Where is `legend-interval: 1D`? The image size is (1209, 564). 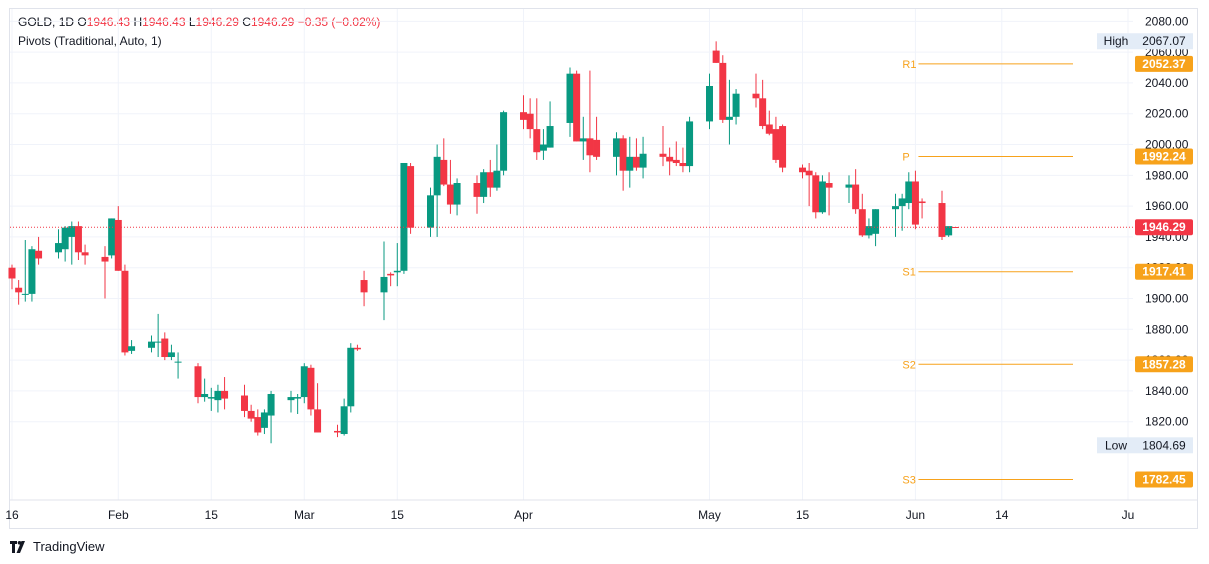
legend-interval: 1D is located at coordinates (66, 22).